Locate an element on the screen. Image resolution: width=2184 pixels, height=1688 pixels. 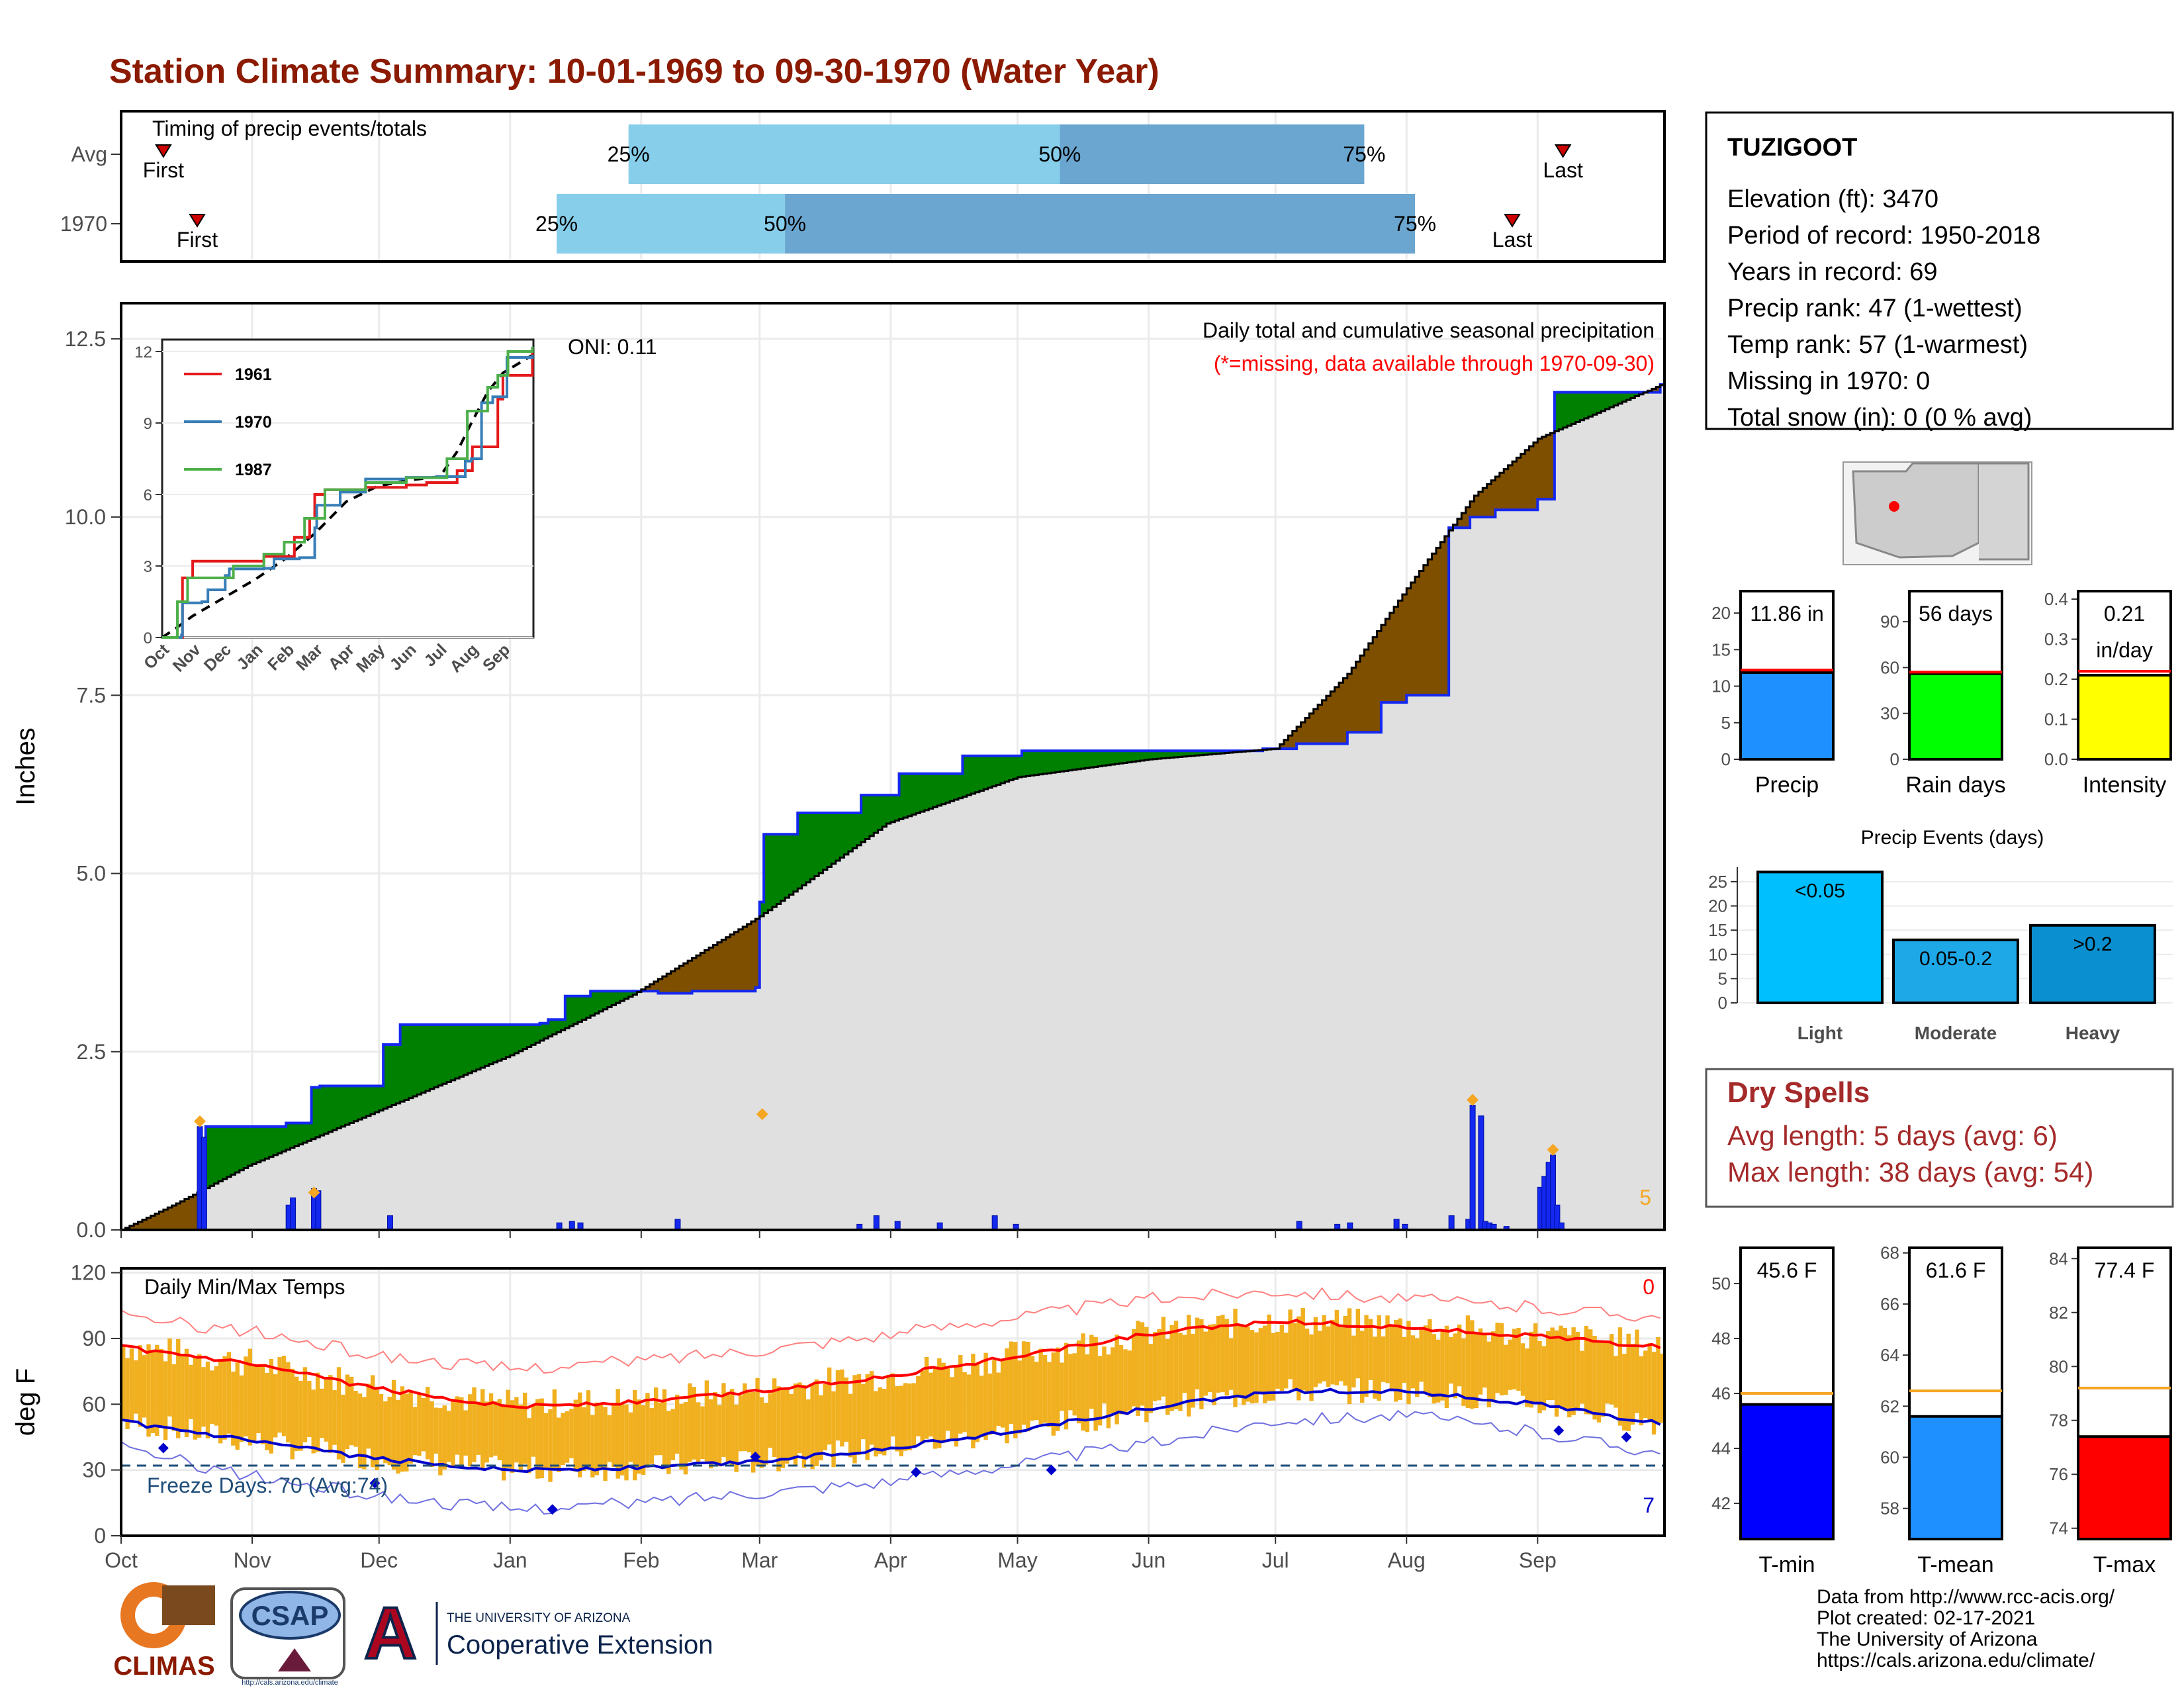
csap-url: http://cals.arizona.edu/climate is located at coordinates (290, 1683).